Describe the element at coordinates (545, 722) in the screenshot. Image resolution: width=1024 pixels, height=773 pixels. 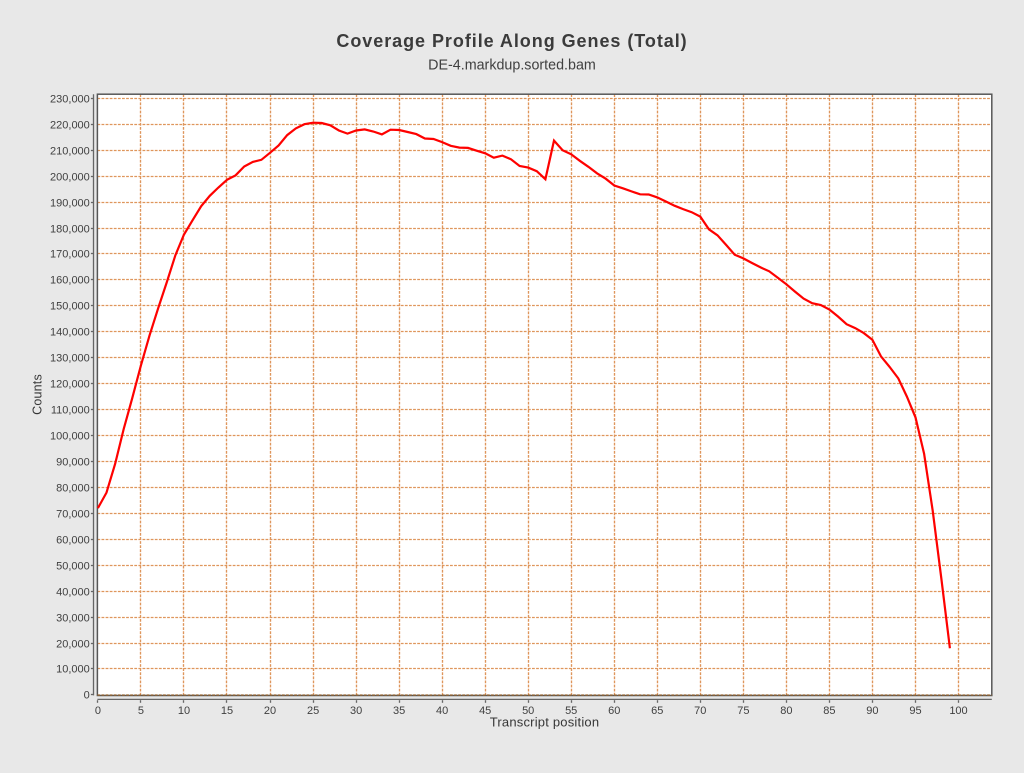
I see `svg-text: Transcript position` at that location.